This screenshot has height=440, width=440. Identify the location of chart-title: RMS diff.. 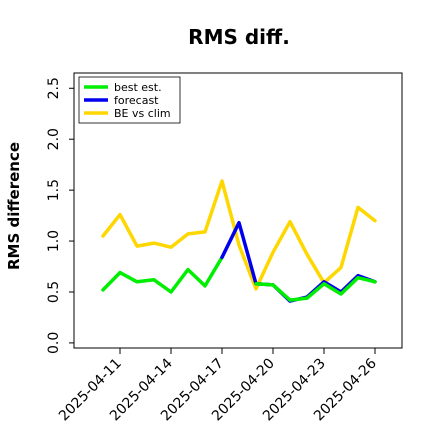
(239, 37).